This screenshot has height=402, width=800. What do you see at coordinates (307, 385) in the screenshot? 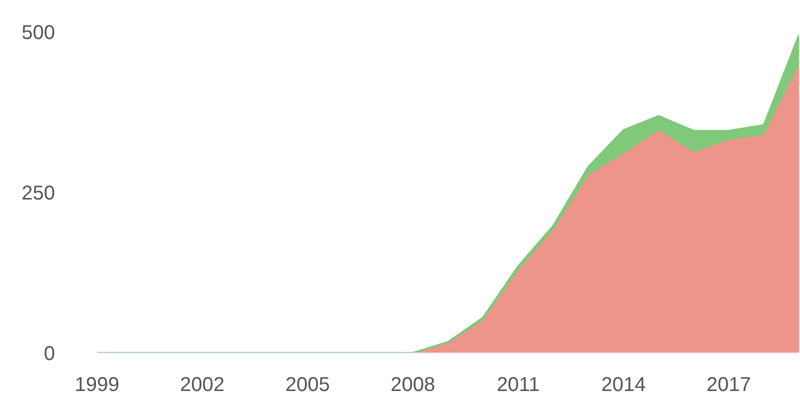
I see `x-tick-label: 2005` at bounding box center [307, 385].